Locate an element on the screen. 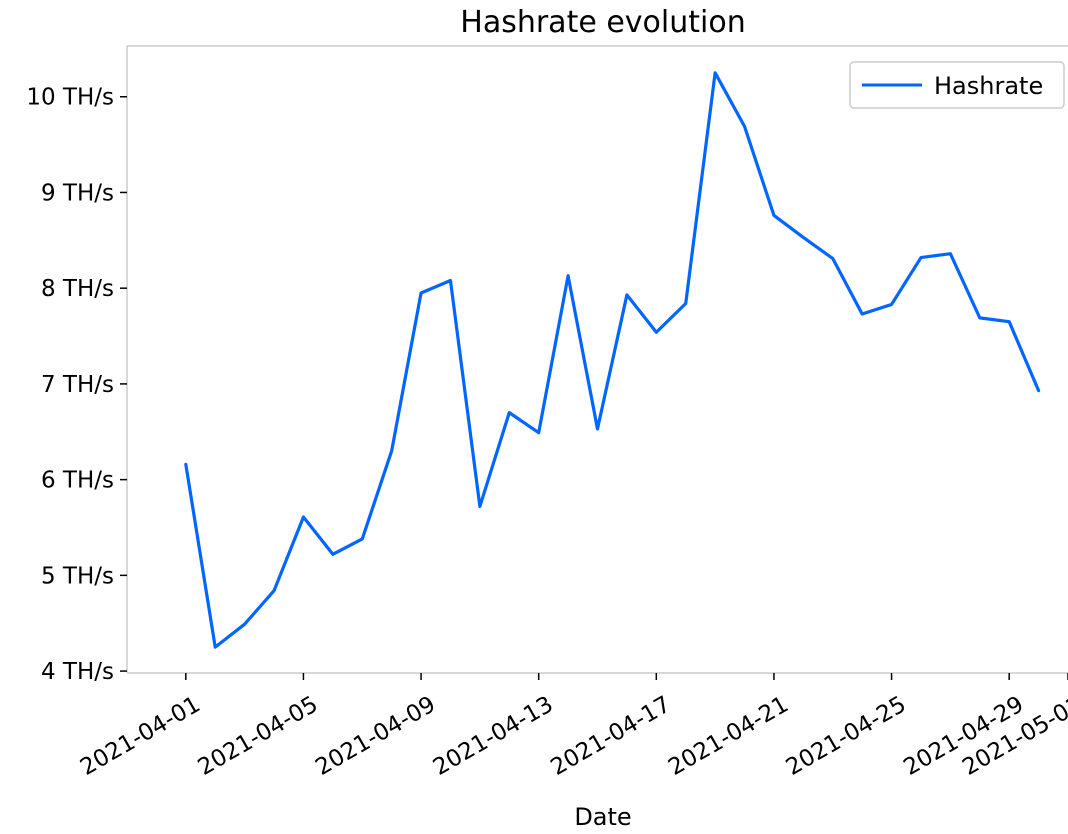 The image size is (1068, 834). x-axis-label: Date is located at coordinates (602, 816).